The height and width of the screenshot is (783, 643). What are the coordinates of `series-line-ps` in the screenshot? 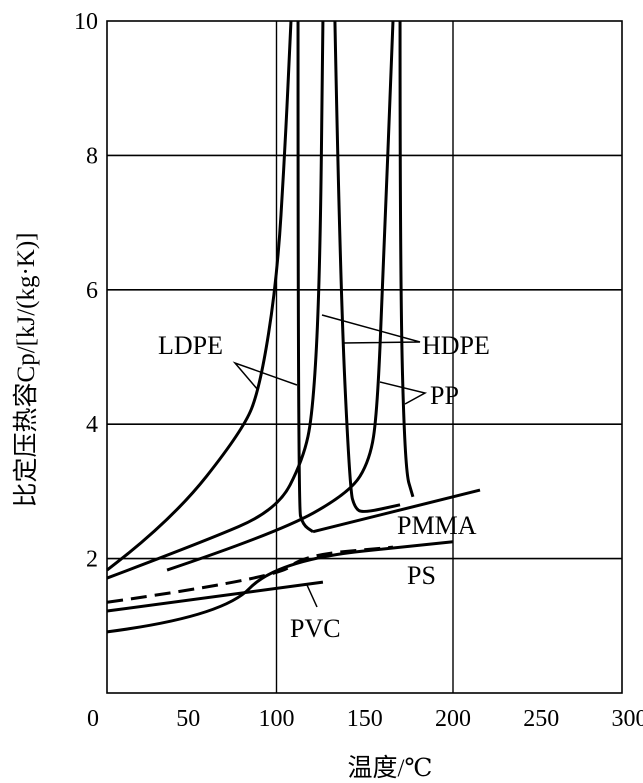 It's located at (280, 587).